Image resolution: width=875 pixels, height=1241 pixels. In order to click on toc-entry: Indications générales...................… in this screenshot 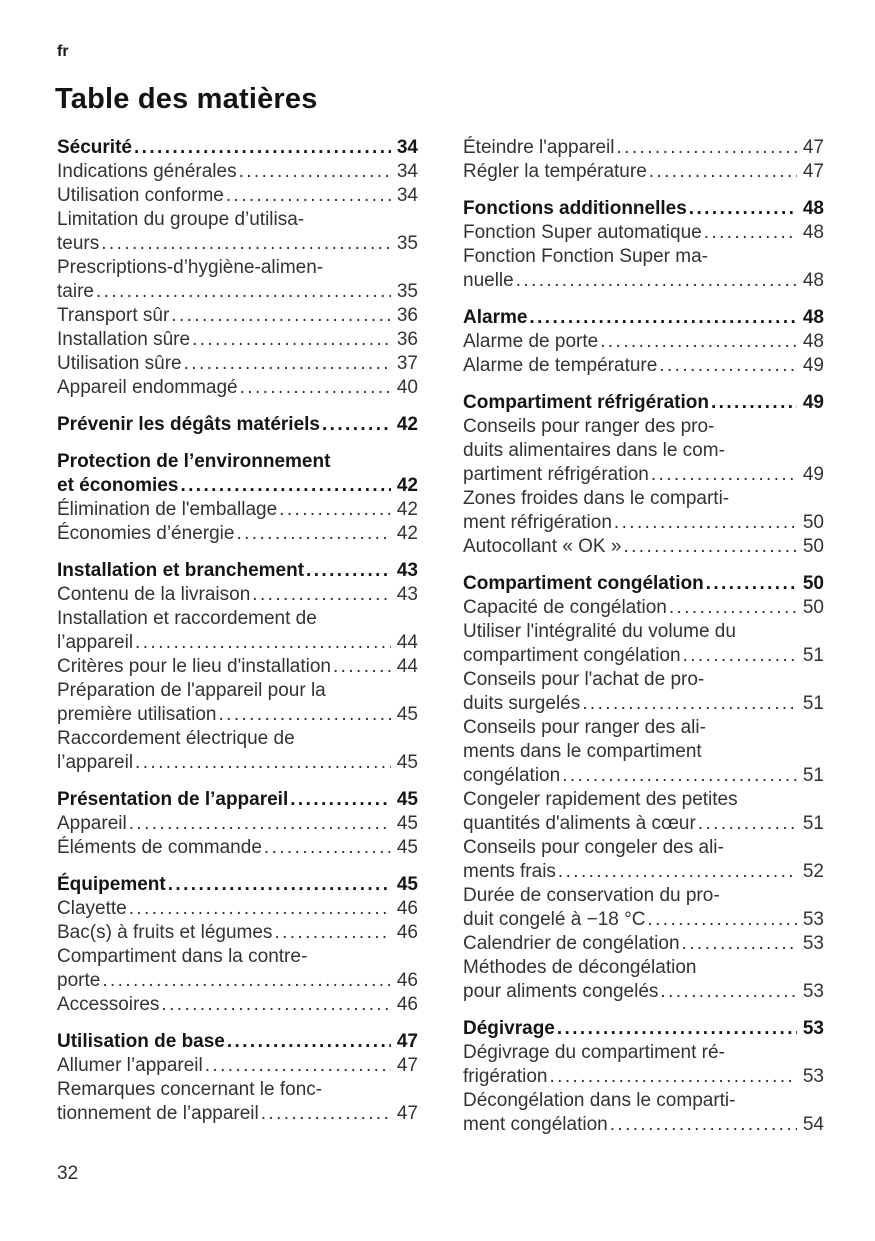, I will do `click(237, 172)`.